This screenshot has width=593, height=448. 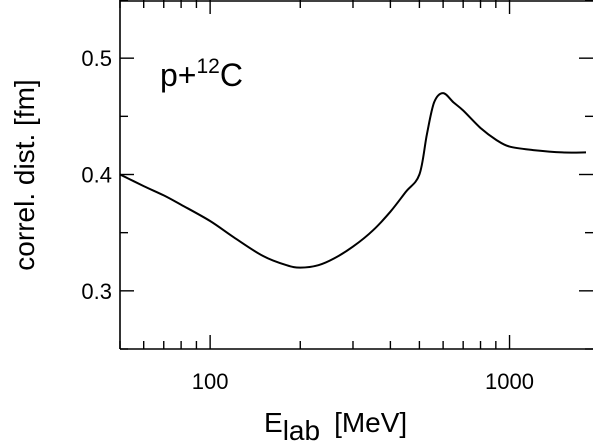 I want to click on x-axis-label: Elab [MeV], so click(x=335, y=426).